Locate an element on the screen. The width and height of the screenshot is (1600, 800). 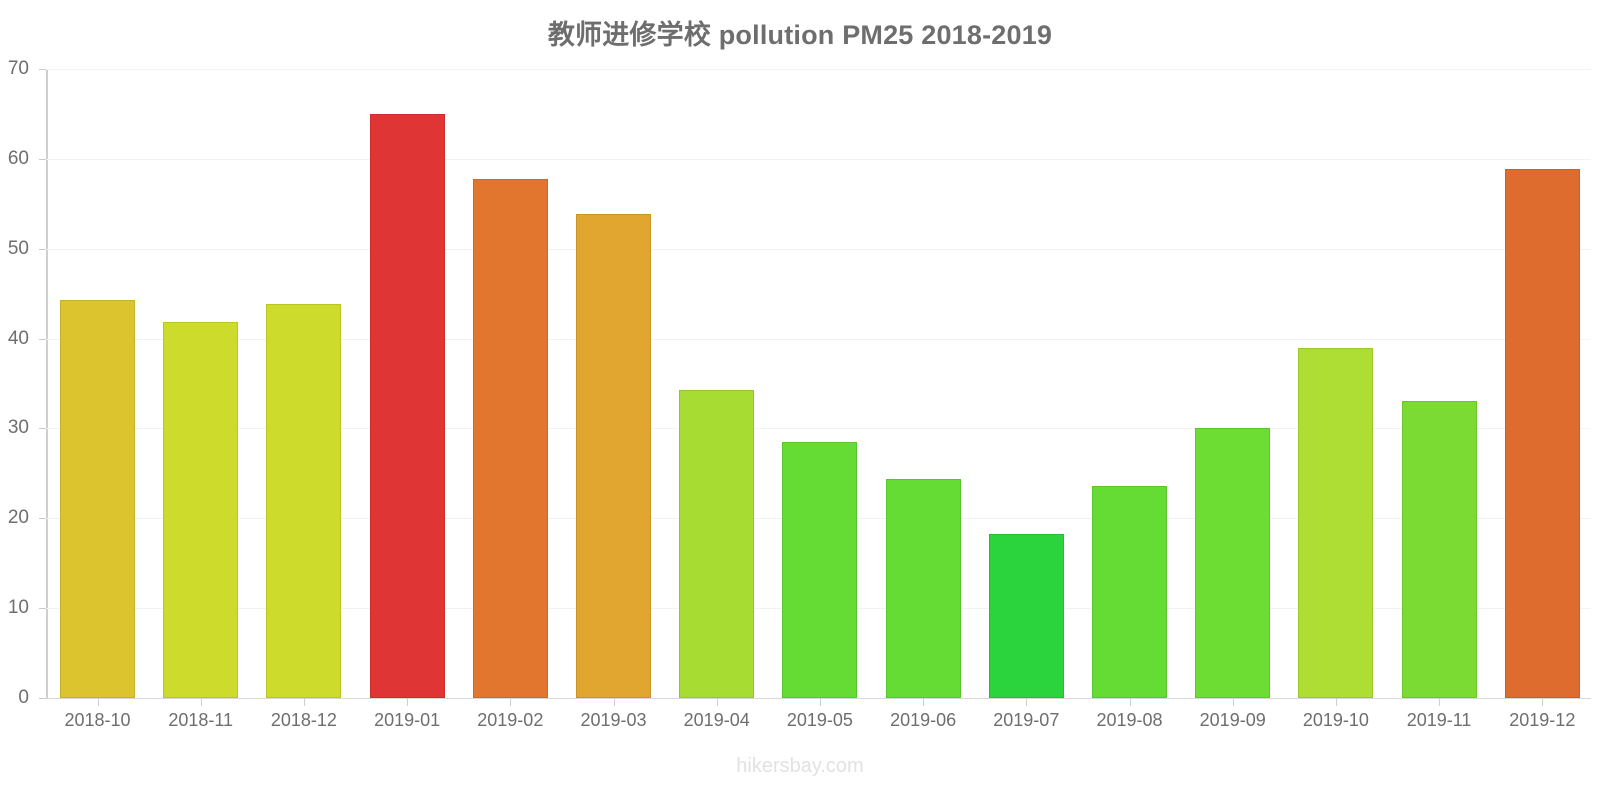
x-tick-label: 2018-10 is located at coordinates (97, 720).